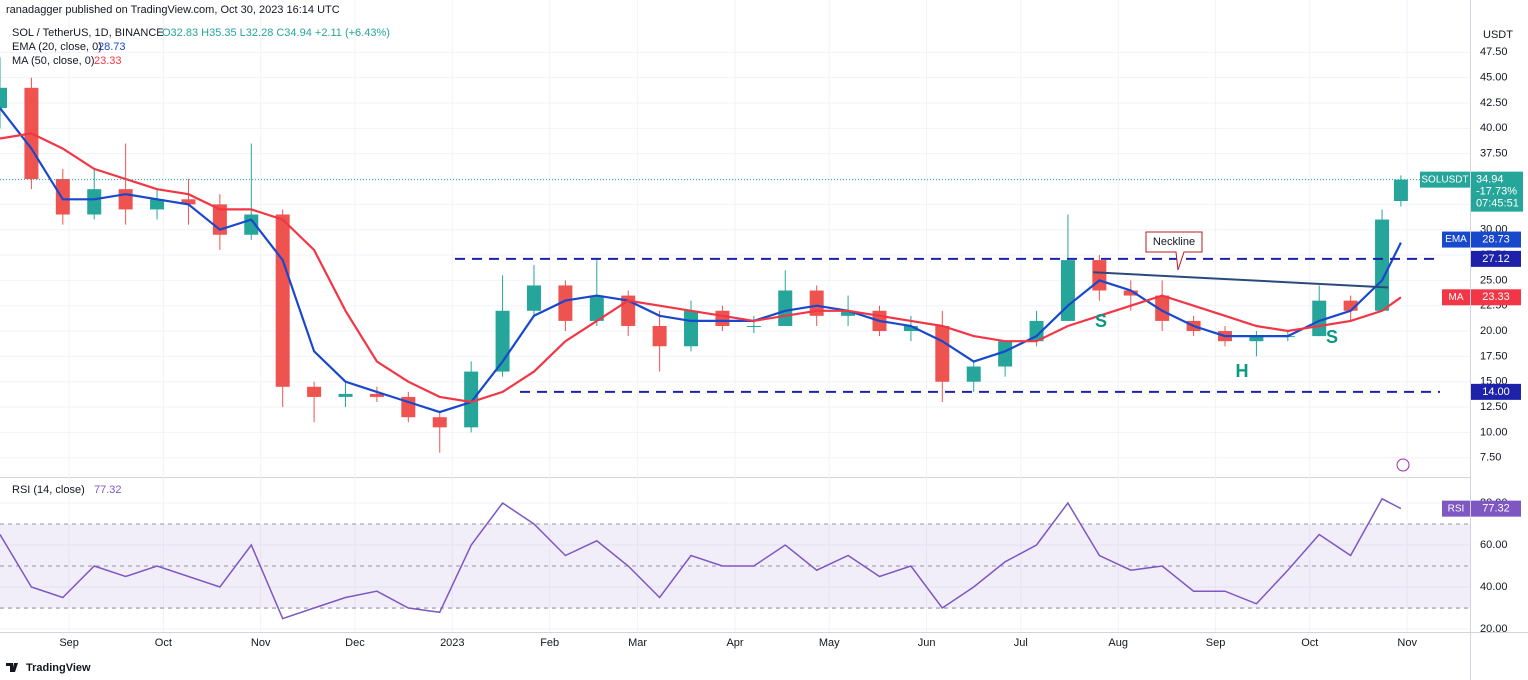  Describe the element at coordinates (1494, 629) in the screenshot. I see `rsi-tick-label: 20.00` at that location.